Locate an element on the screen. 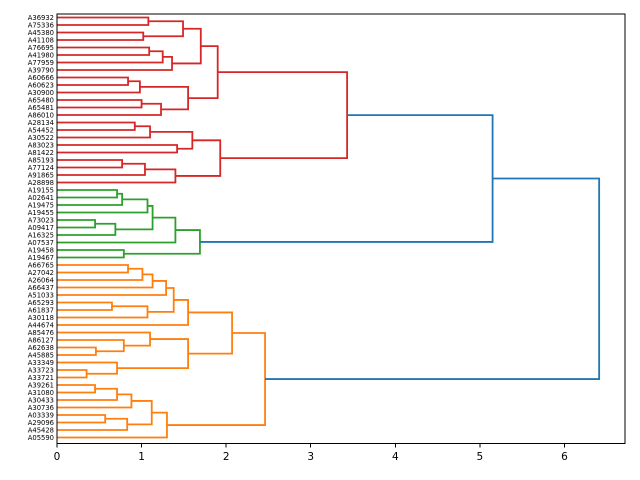 The width and height of the screenshot is (640, 480). leaf-label: A45380 is located at coordinates (41, 33).